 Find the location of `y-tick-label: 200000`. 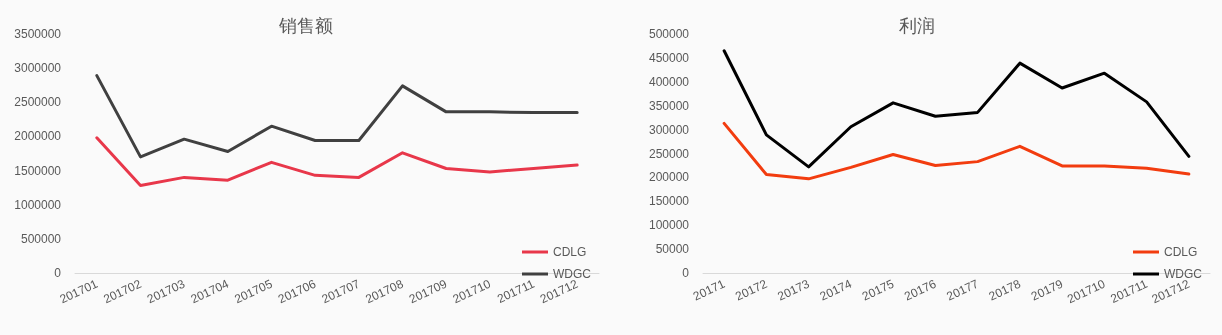

y-tick-label: 200000 is located at coordinates (669, 177).